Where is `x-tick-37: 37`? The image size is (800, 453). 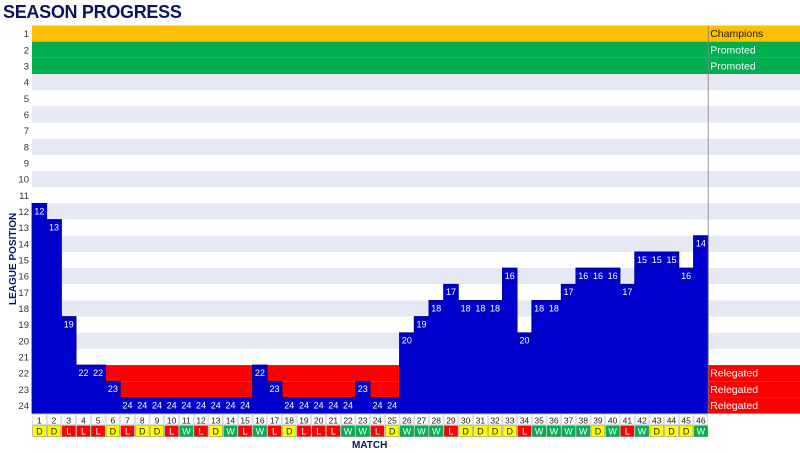
x-tick-37: 37 is located at coordinates (569, 421).